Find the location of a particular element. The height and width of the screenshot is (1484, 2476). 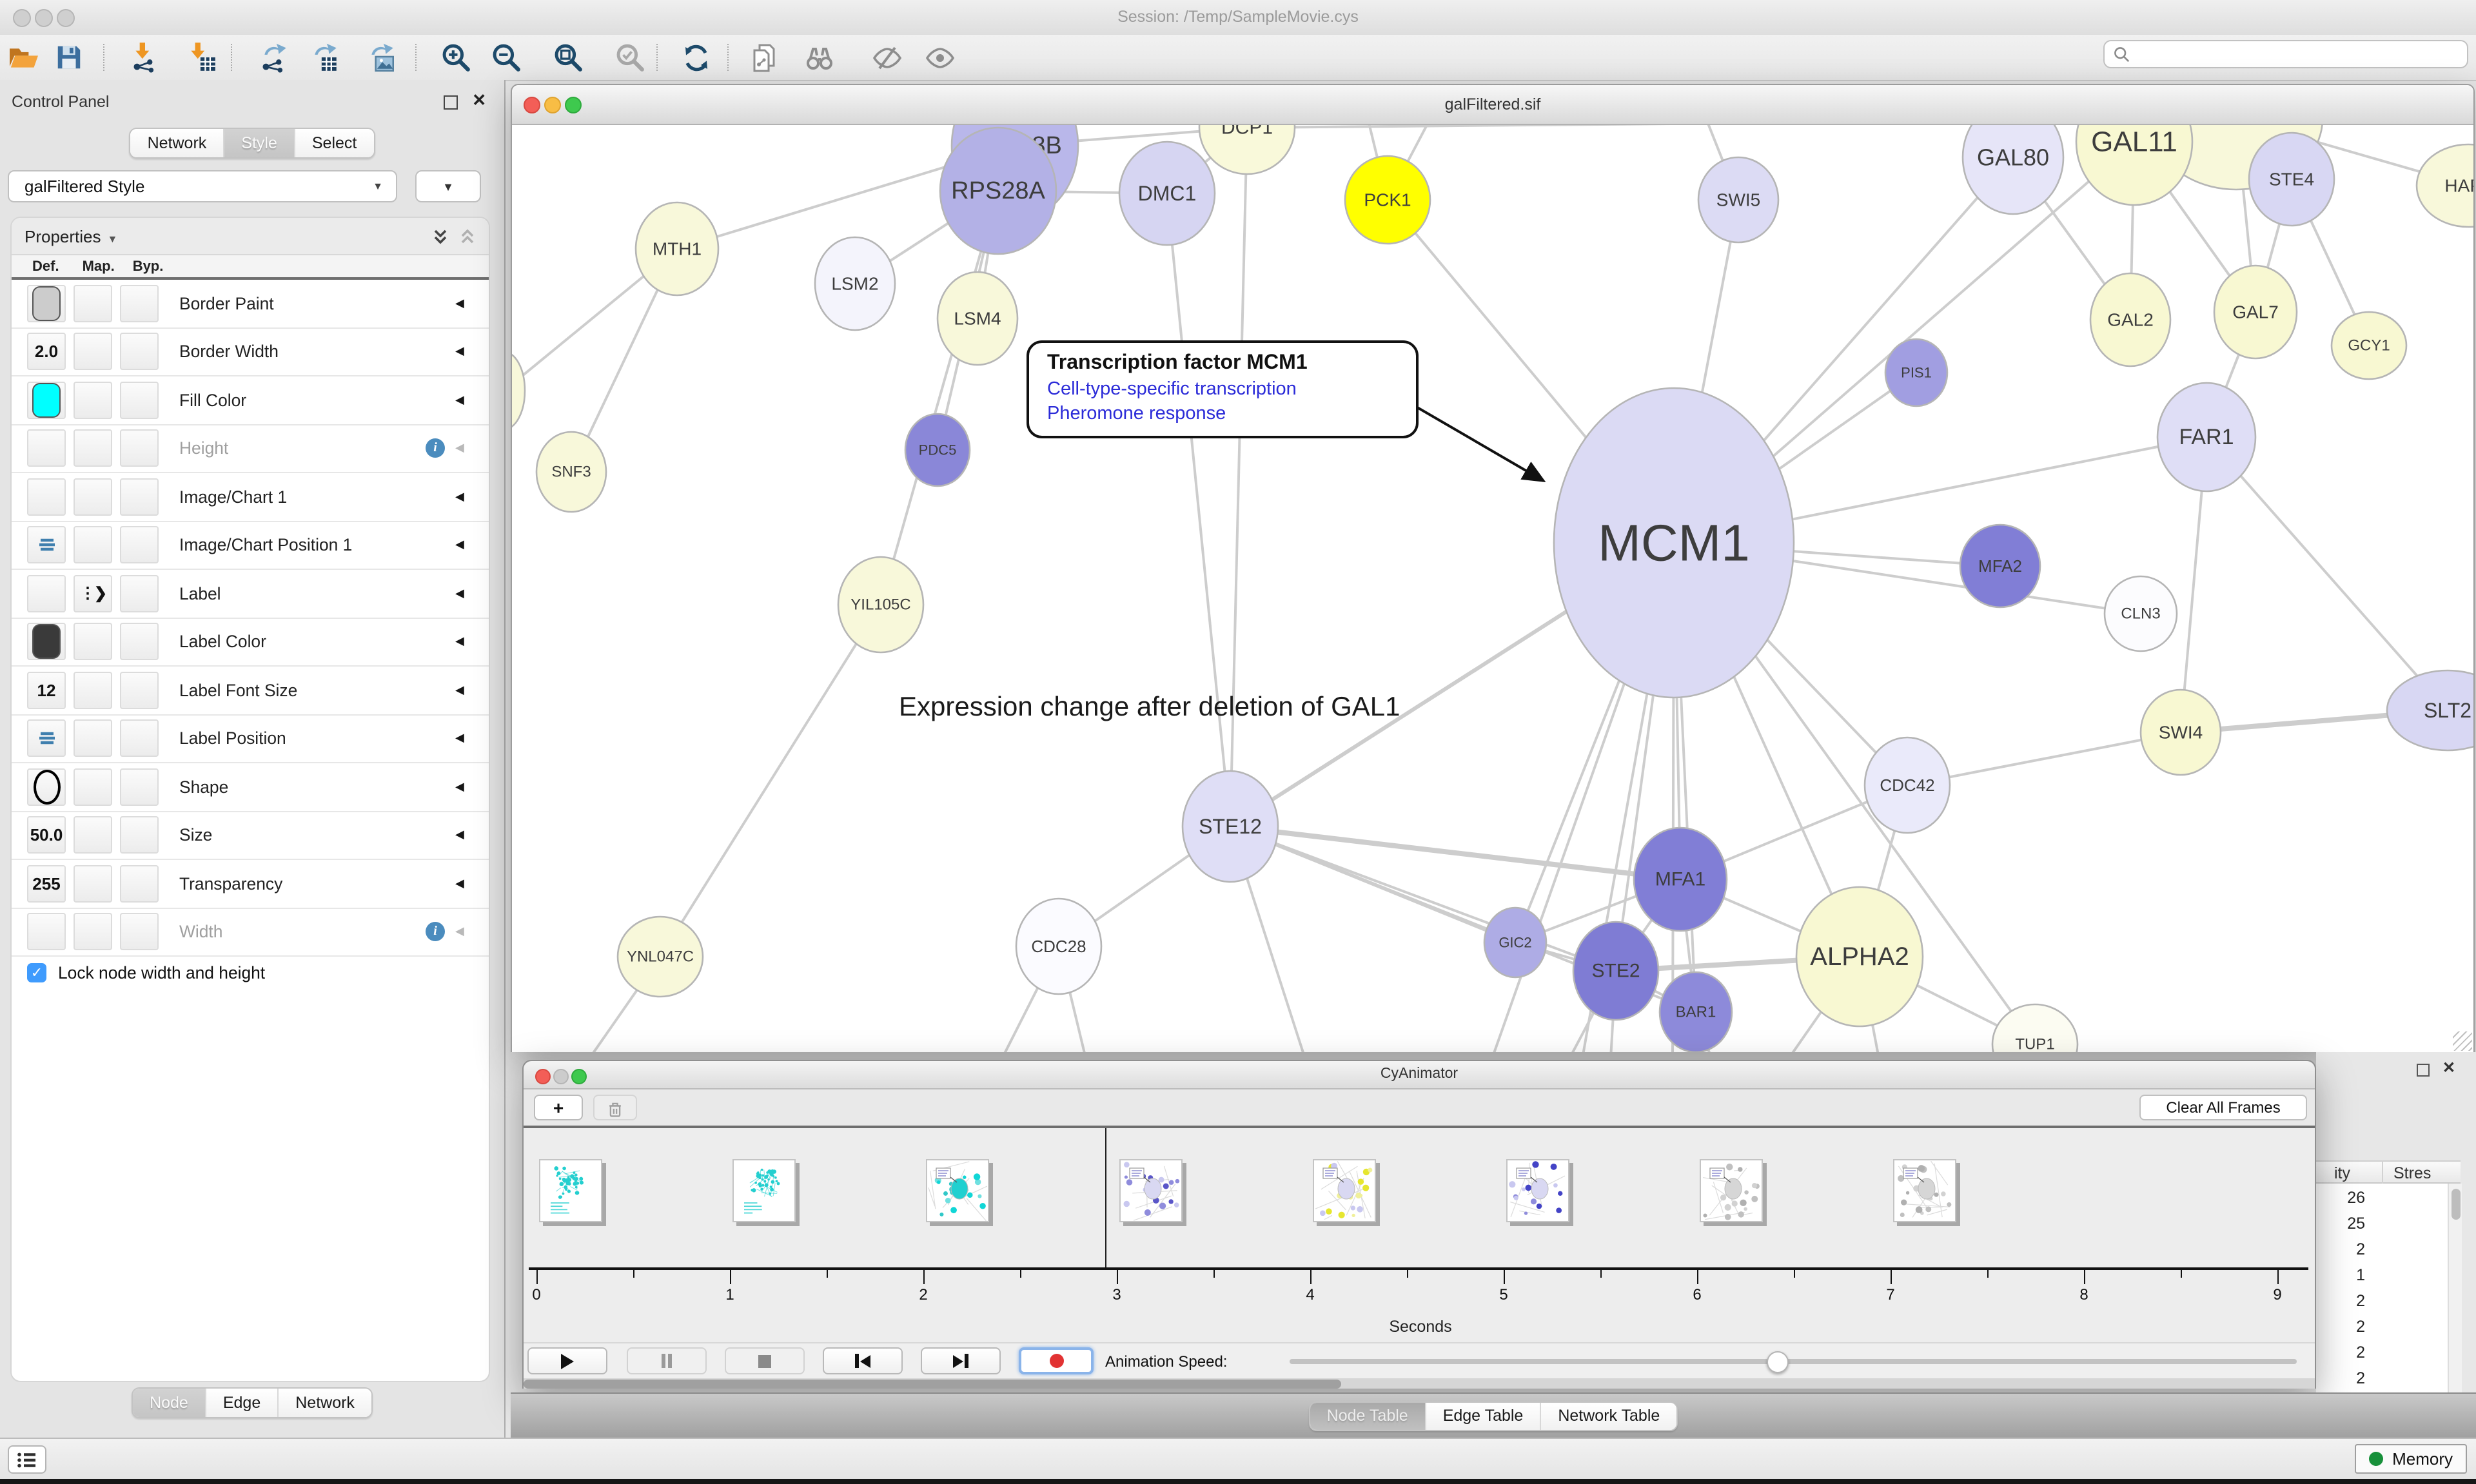

record-button is located at coordinates (1056, 1360).